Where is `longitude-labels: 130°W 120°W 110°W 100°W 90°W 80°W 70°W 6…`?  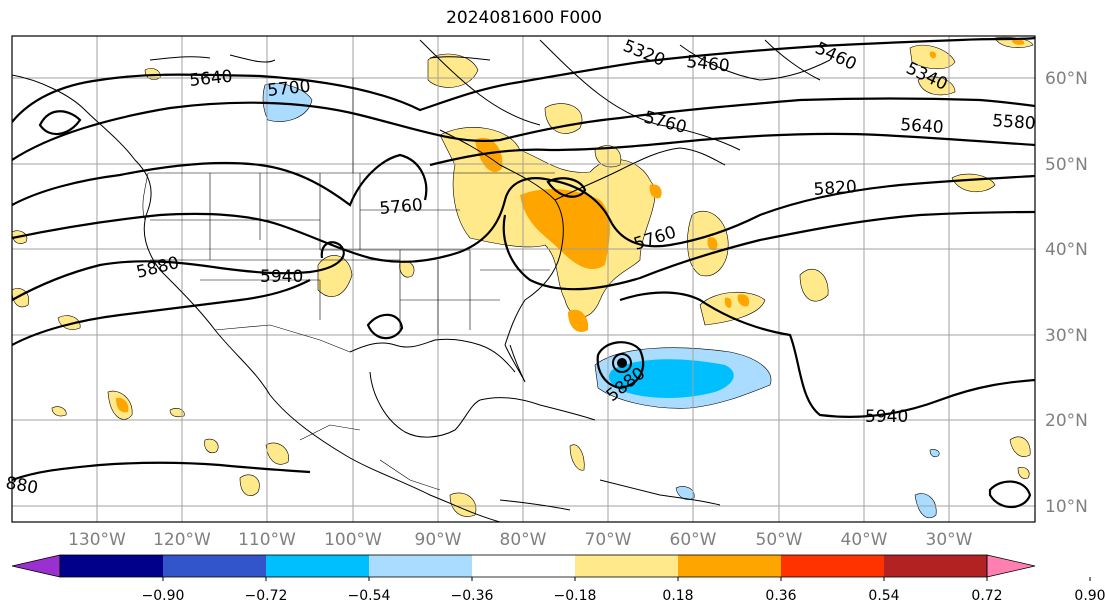 longitude-labels: 130°W 120°W 110°W 100°W 90°W 80°W 70°W 6… is located at coordinates (520, 540).